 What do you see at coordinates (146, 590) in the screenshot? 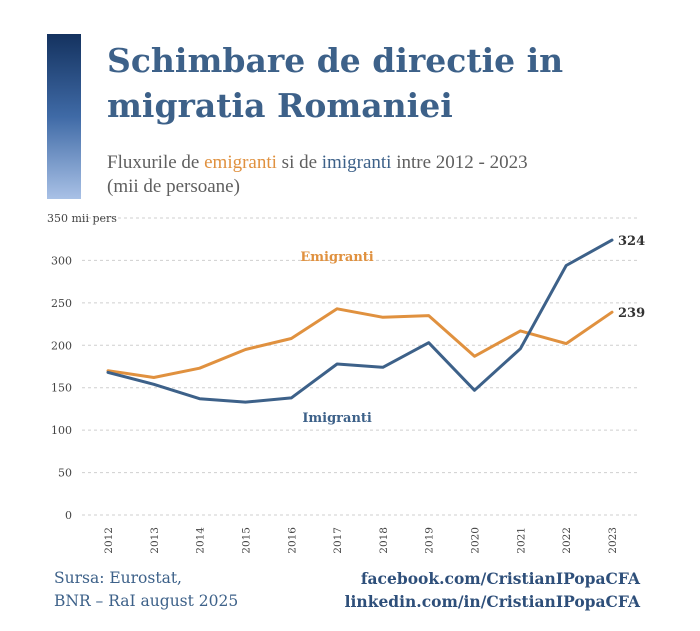
I see `source-note: Sursa: Eurostat, BNR – RaI august 2025` at bounding box center [146, 590].